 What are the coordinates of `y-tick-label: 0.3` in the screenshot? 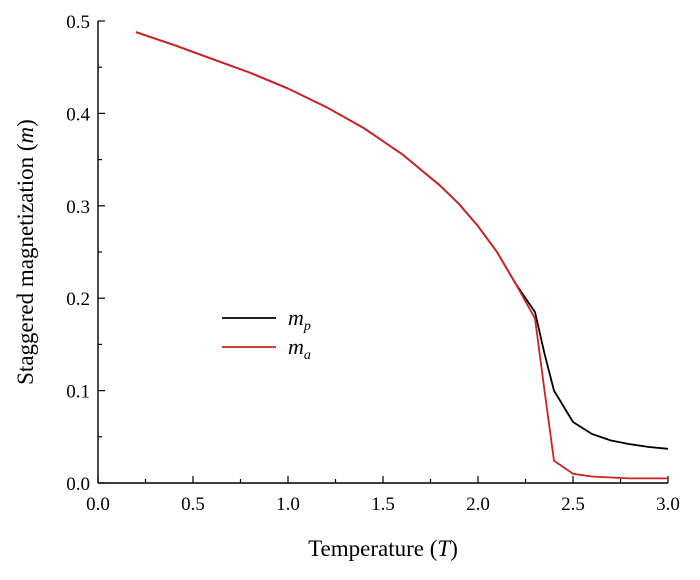 It's located at (78, 207).